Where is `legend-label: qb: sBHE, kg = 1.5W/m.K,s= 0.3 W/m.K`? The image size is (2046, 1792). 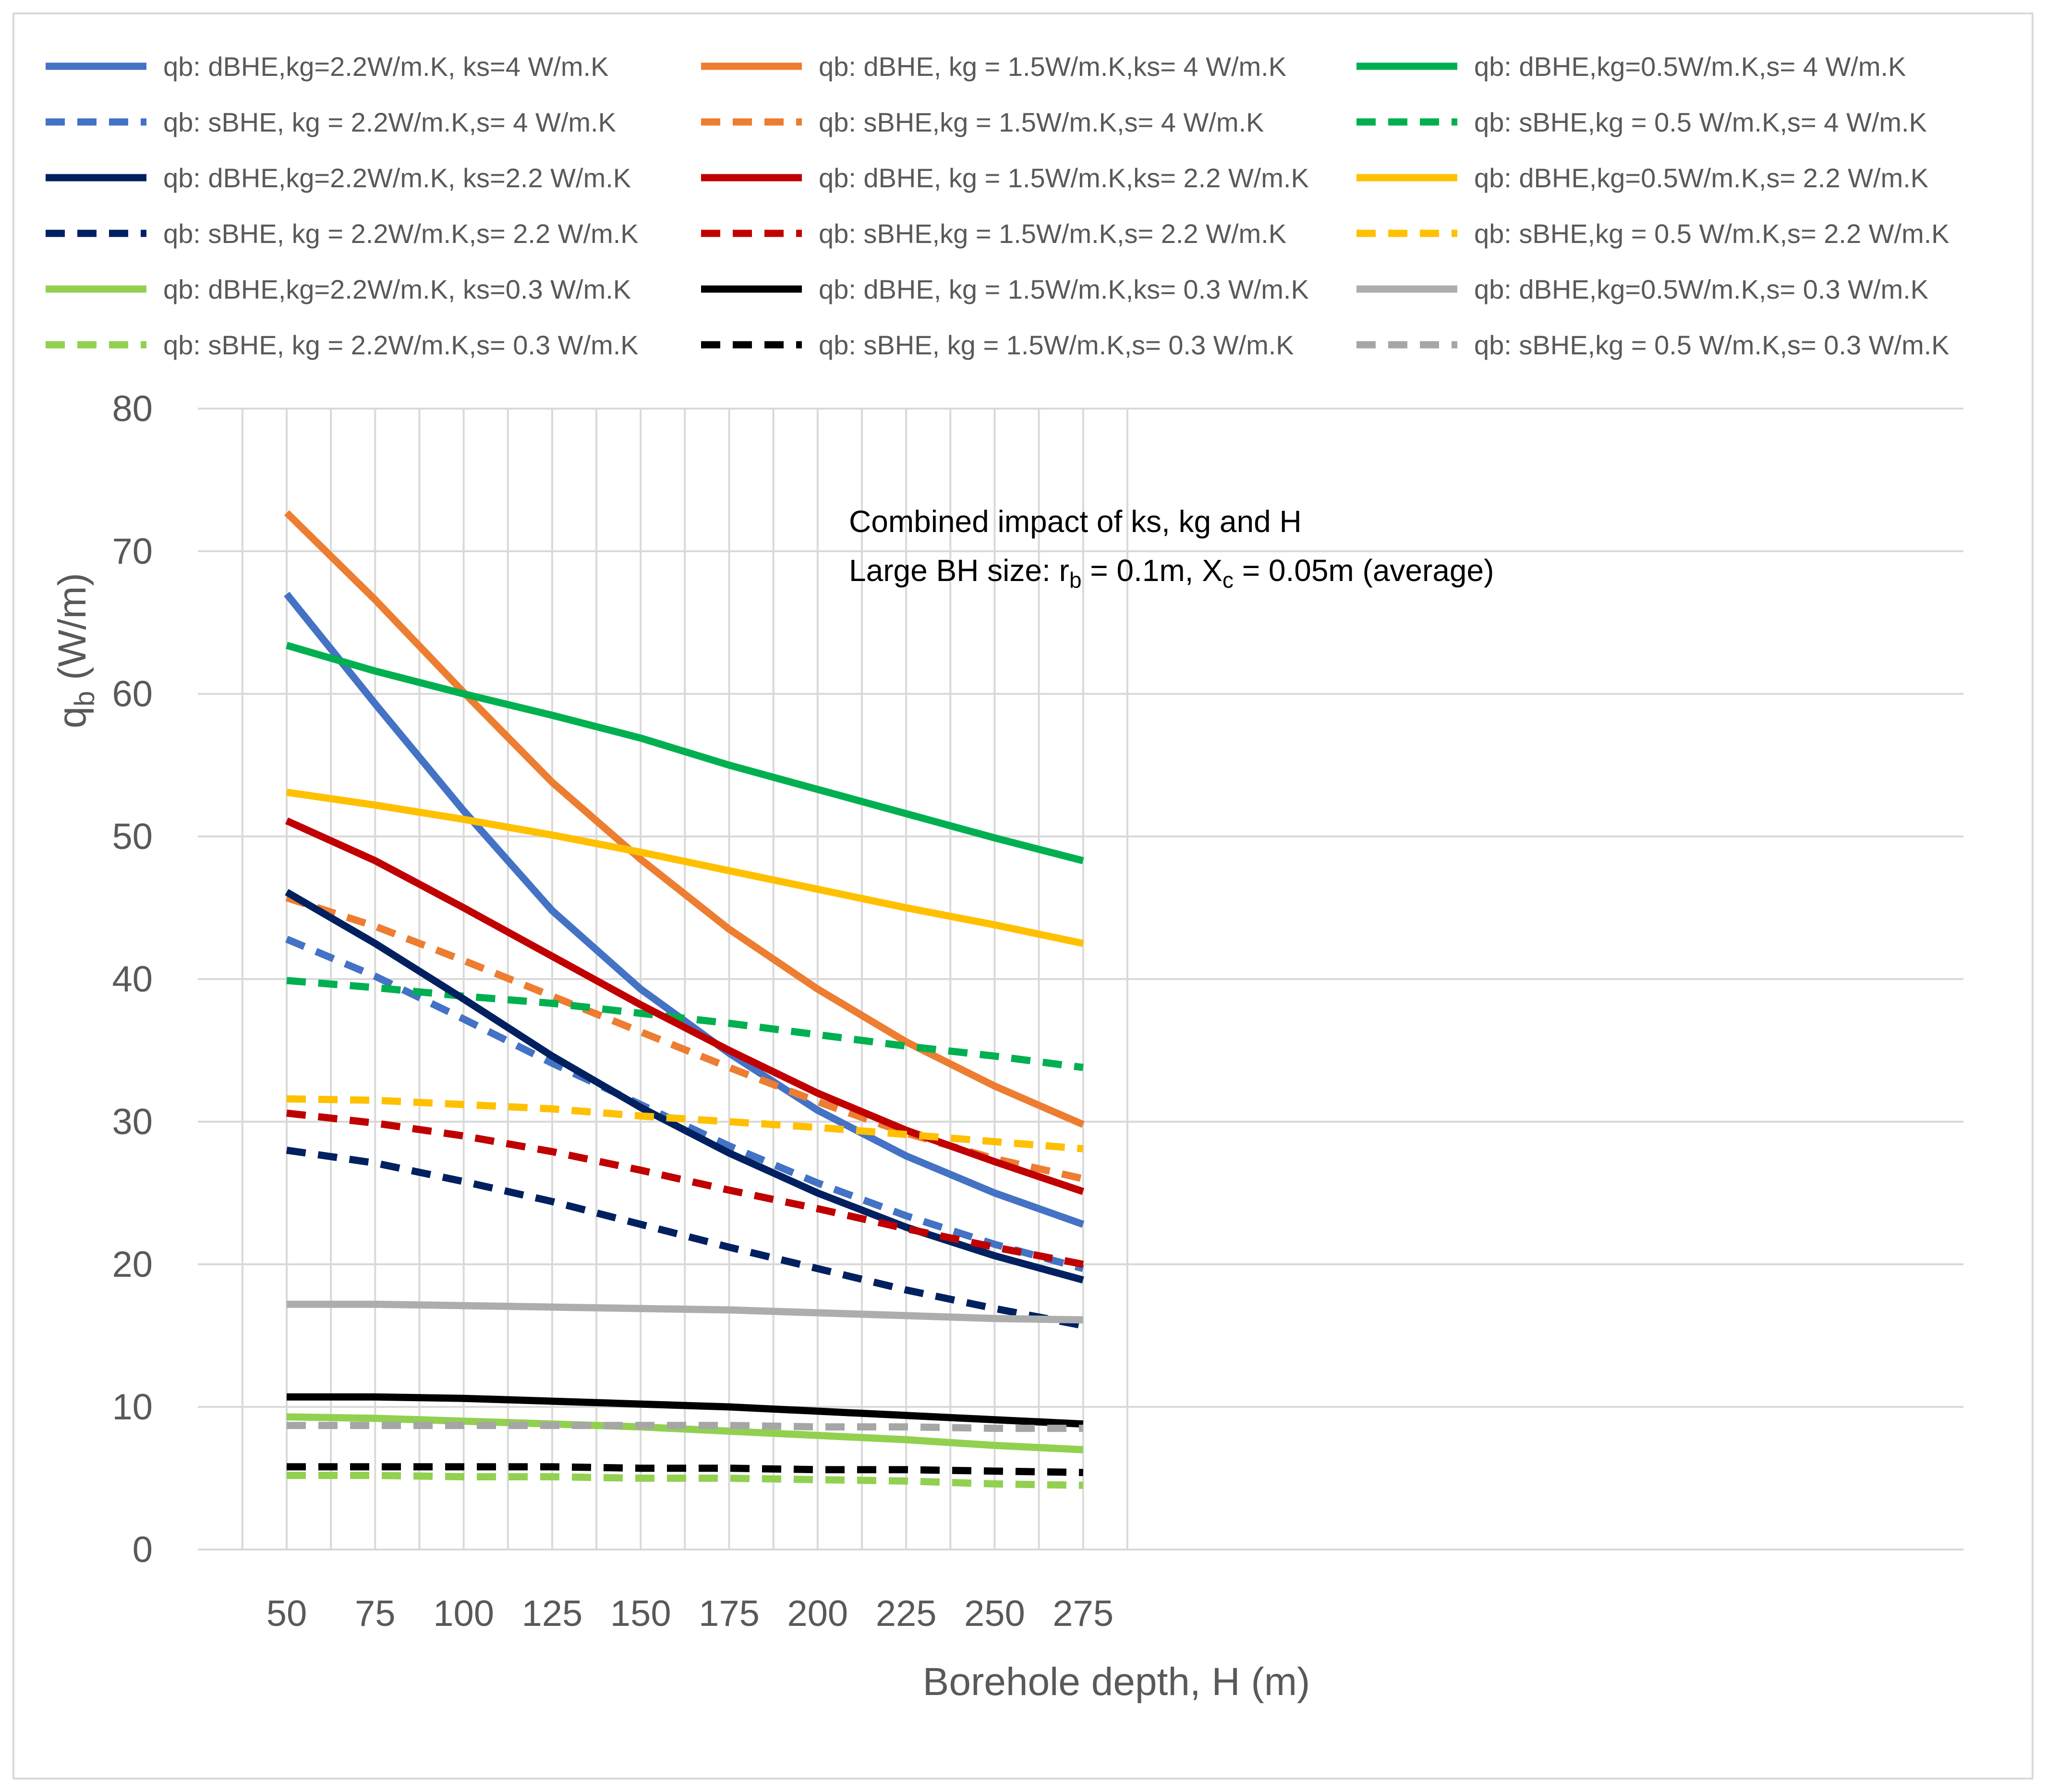
legend-label: qb: sBHE, kg = 1.5W/m.K,s= 0.3 W/m.K is located at coordinates (1056, 345).